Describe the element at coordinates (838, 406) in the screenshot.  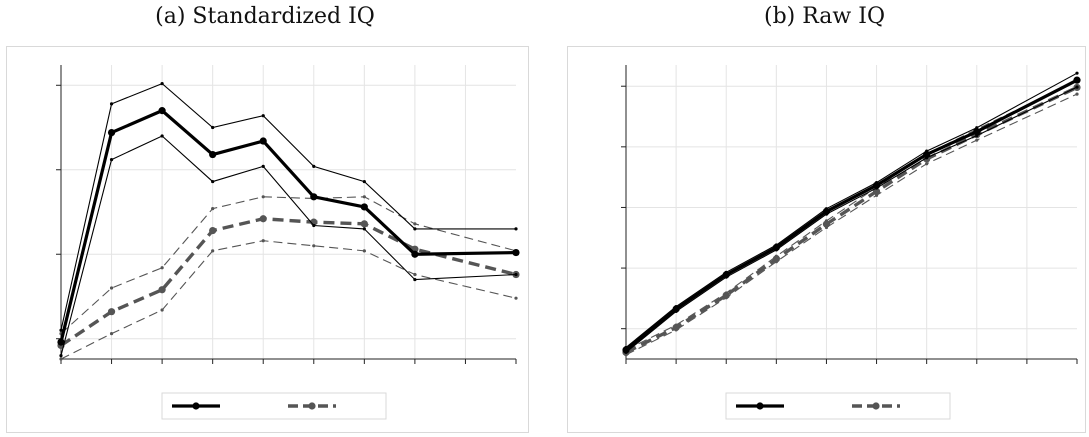
I see `legend-box` at that location.